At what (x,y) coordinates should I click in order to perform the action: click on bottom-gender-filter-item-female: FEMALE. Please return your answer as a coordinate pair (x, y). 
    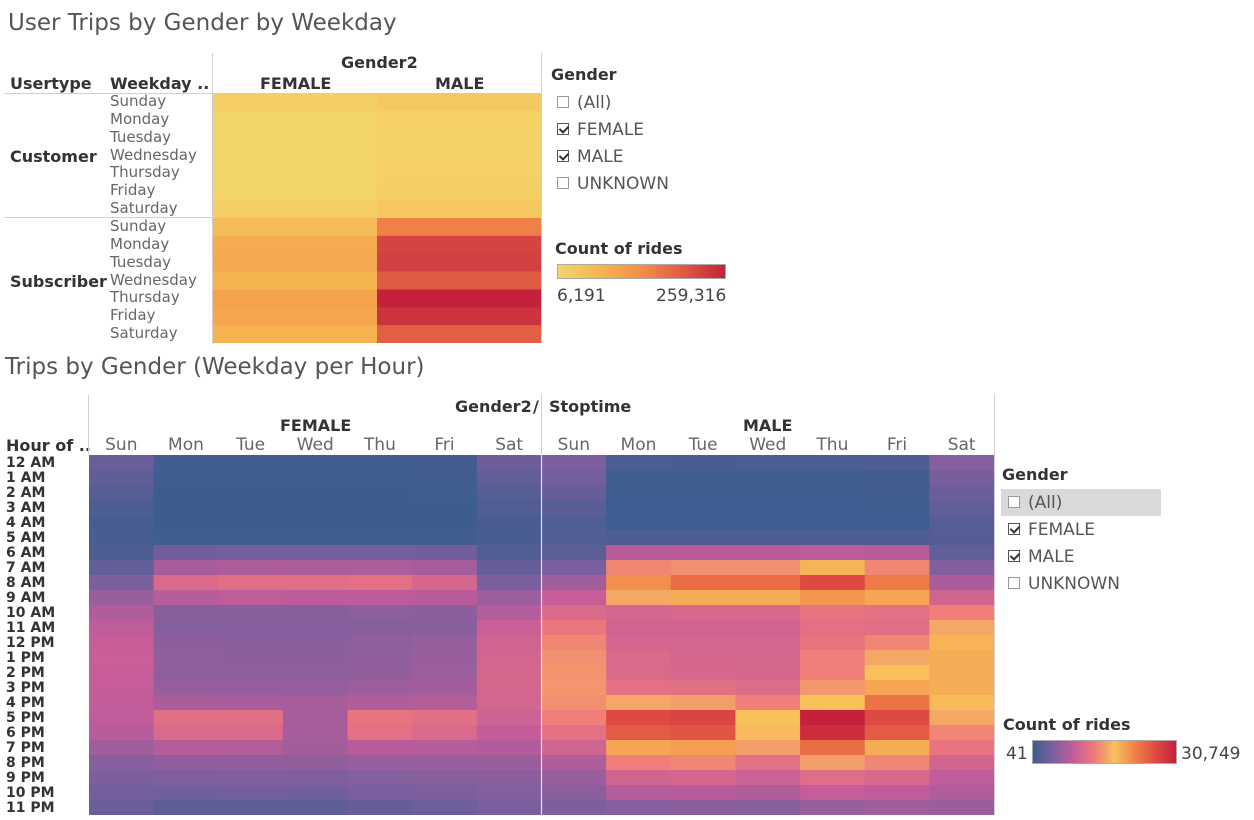
    Looking at the image, I should click on (1051, 530).